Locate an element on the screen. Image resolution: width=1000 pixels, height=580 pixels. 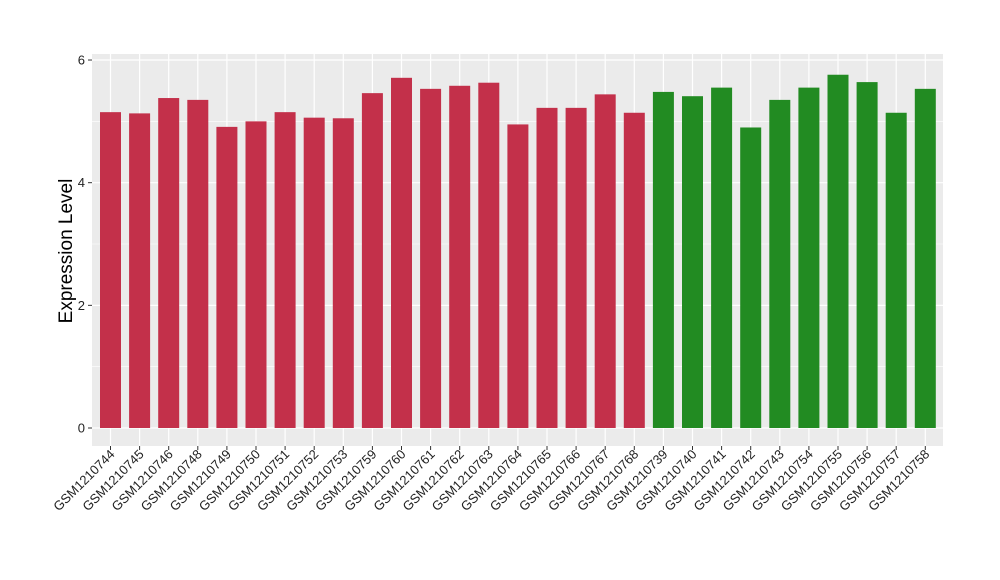
y-tick-label: 2 is located at coordinates (81, 305).